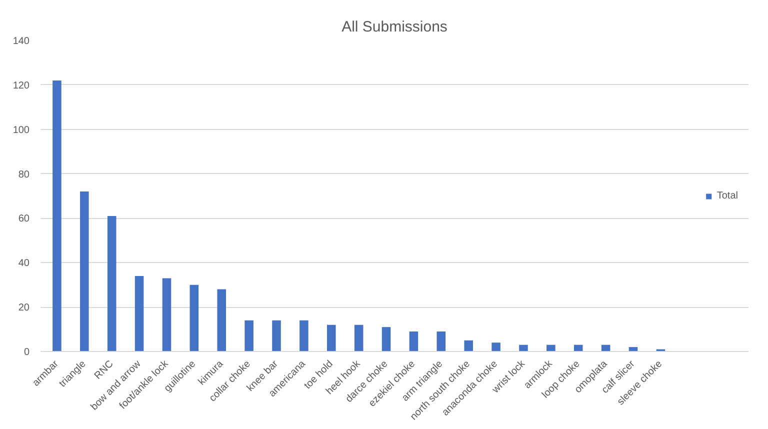 This screenshot has height=429, width=768. What do you see at coordinates (21, 86) in the screenshot?
I see `y-tick-label: 120` at bounding box center [21, 86].